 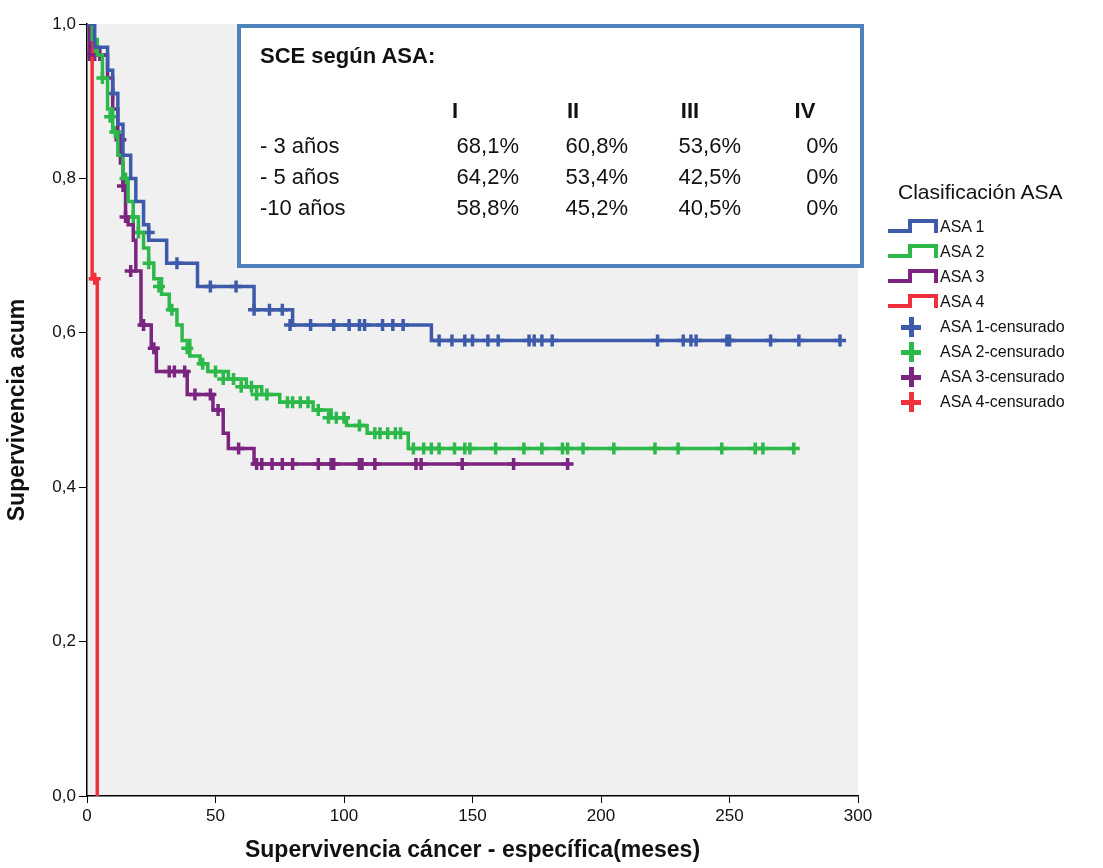 I want to click on annotation: 64,2%, so click(x=487, y=177).